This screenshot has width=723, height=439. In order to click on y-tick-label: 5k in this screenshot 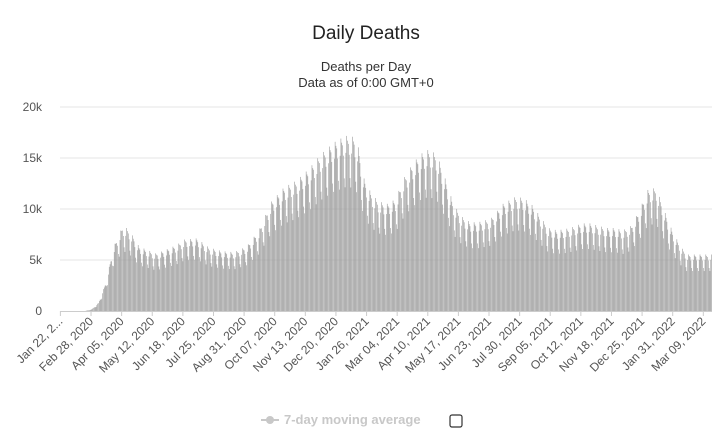, I will do `click(36, 260)`.